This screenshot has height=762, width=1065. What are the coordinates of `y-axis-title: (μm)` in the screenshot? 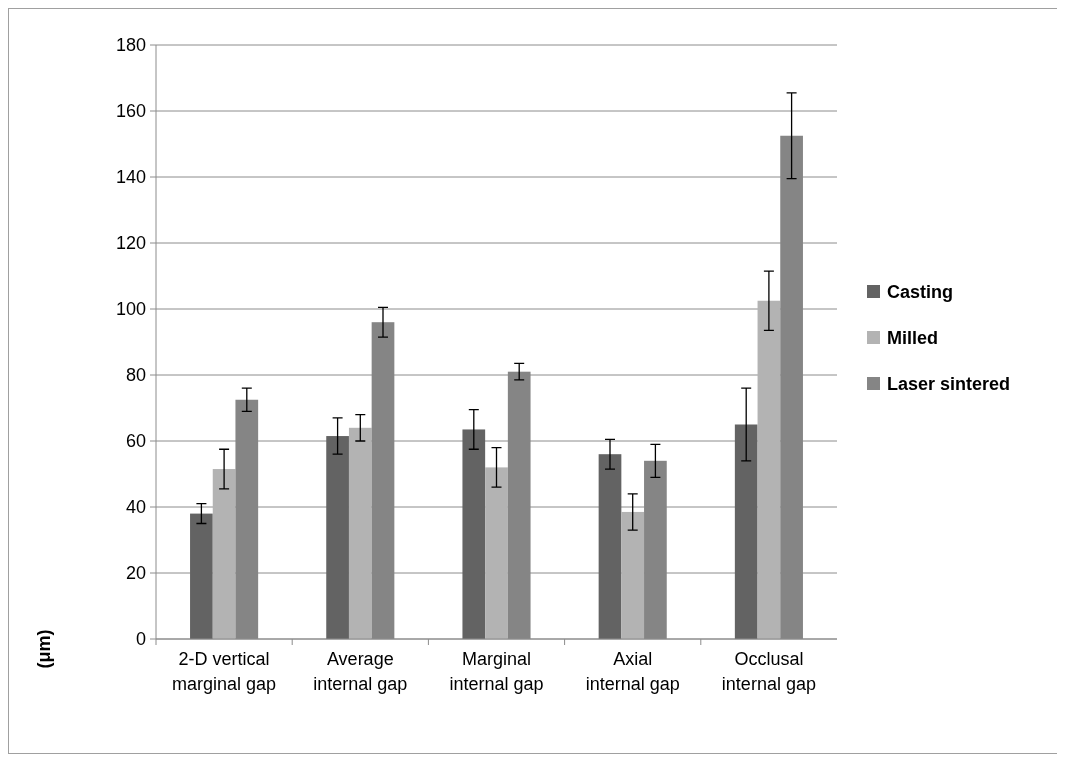 It's located at (44, 649).